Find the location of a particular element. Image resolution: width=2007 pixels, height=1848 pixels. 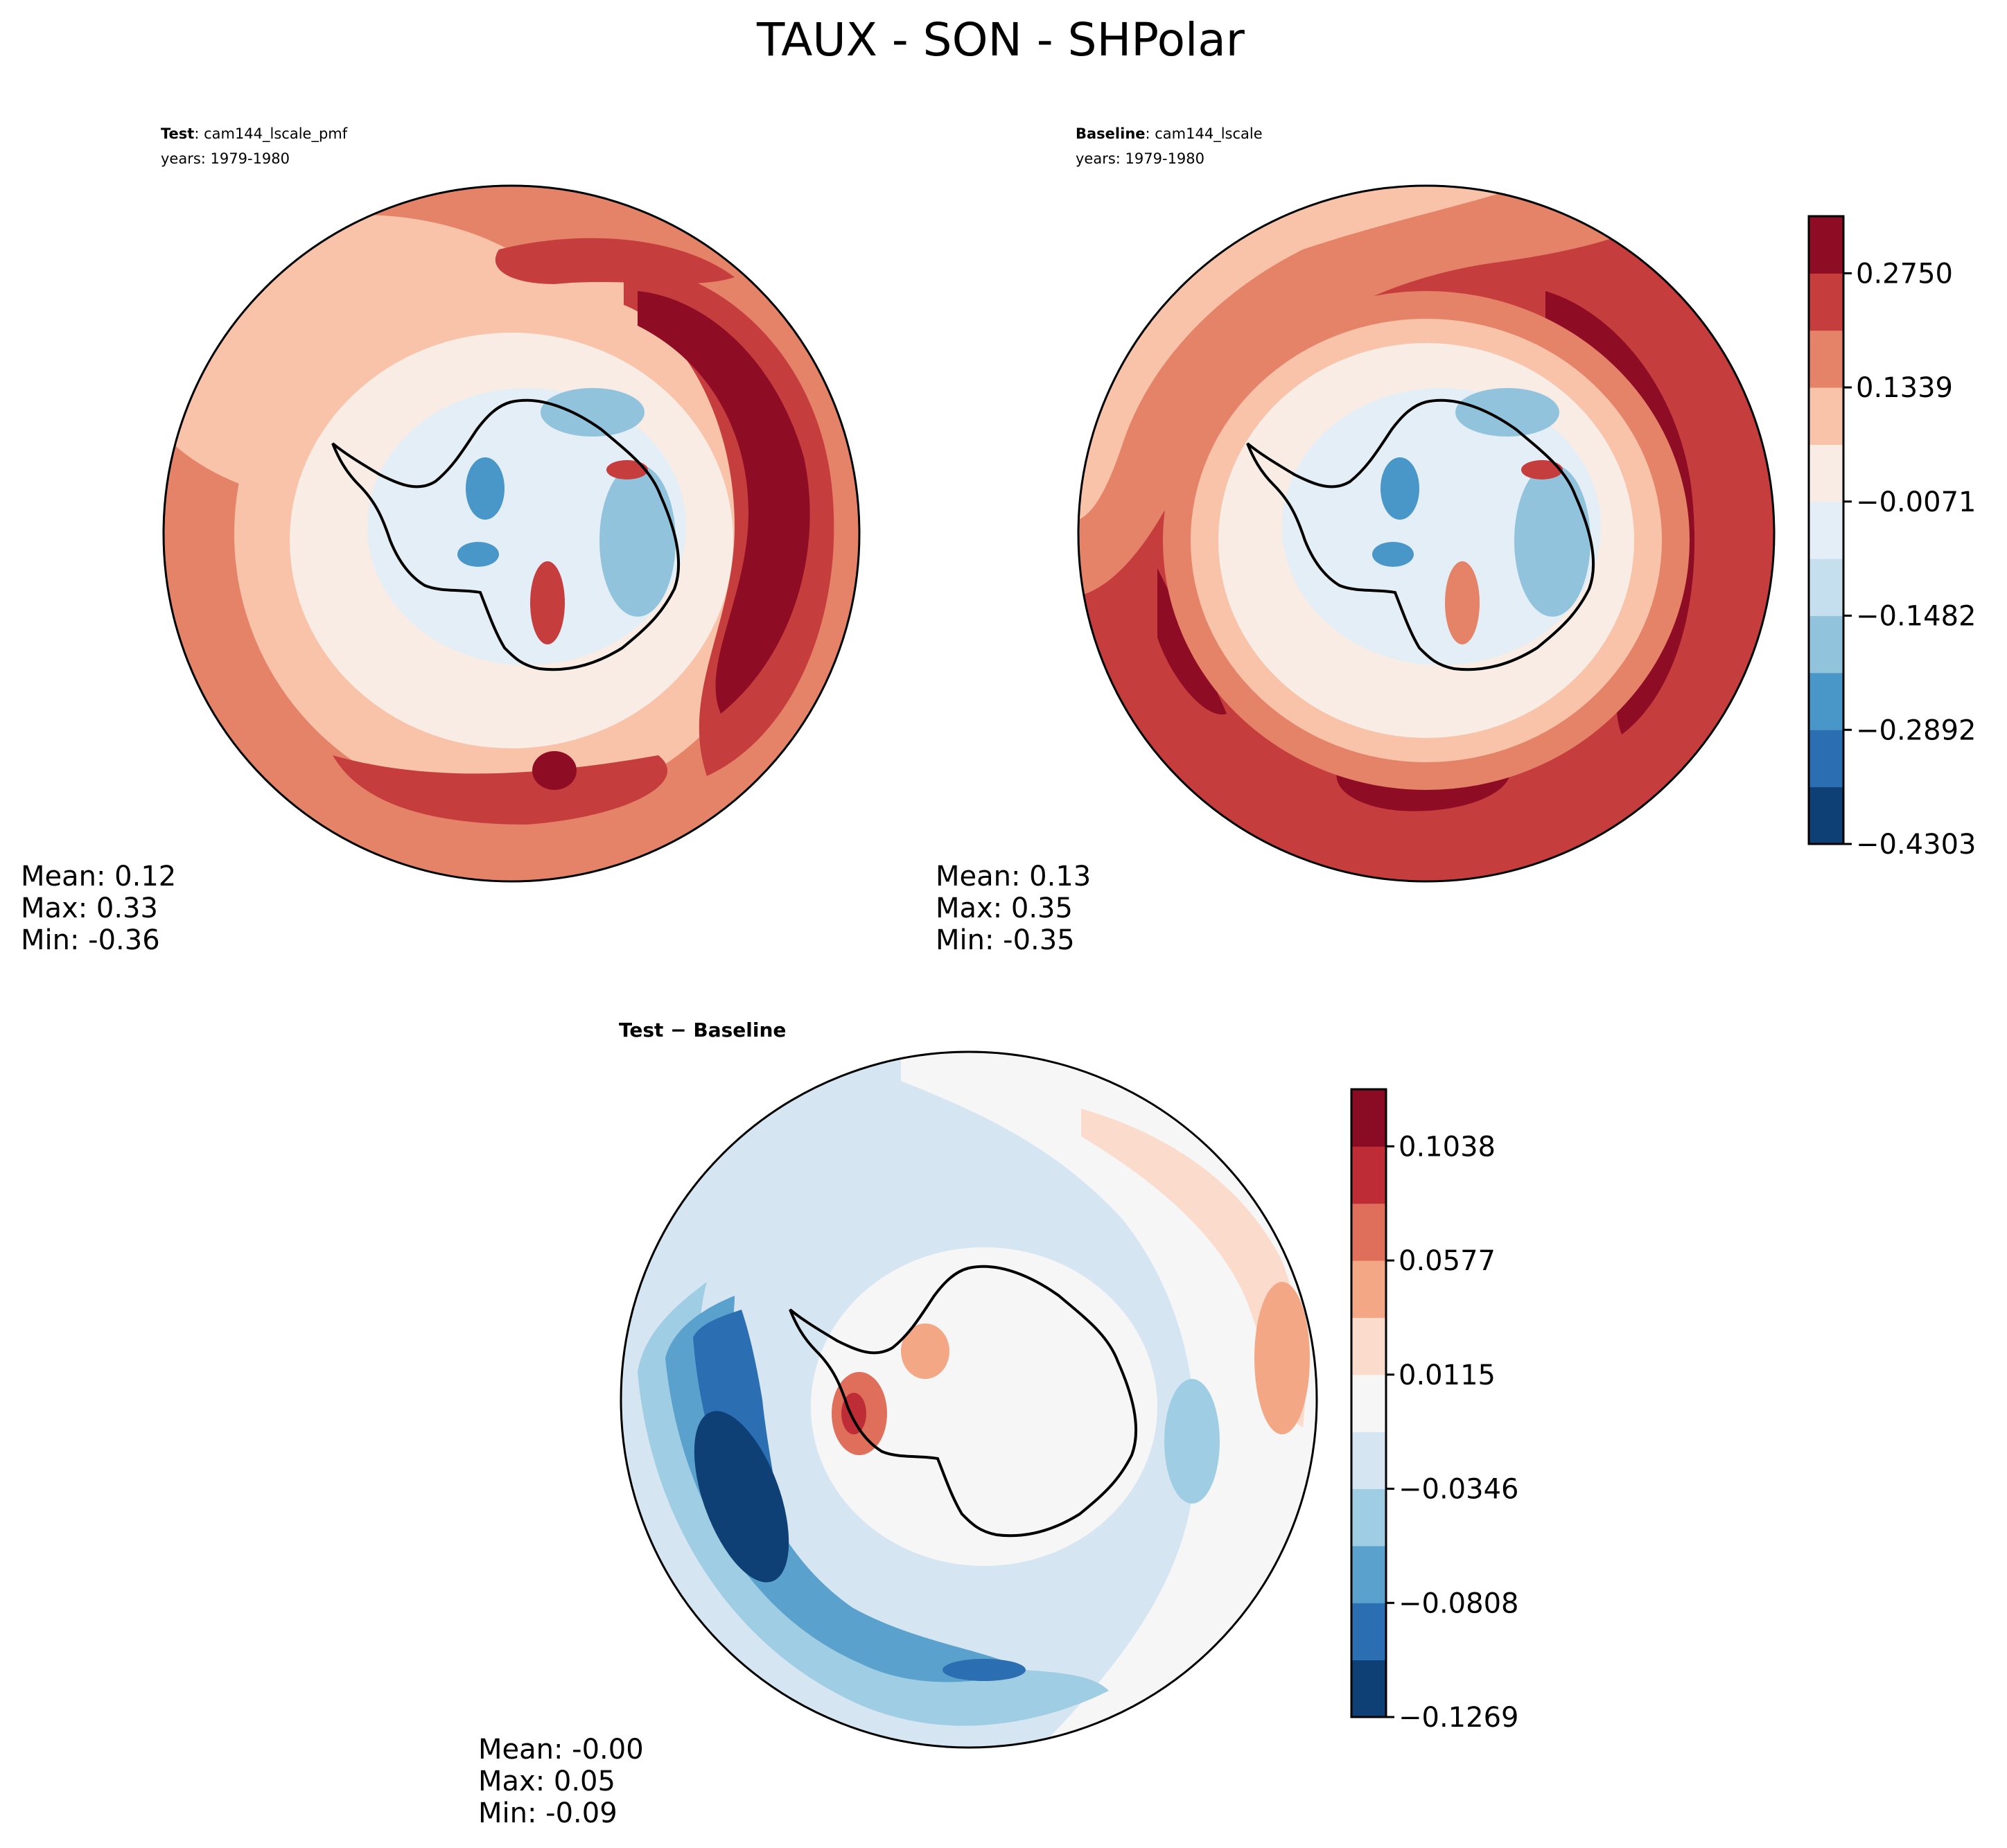

test-map-boundary is located at coordinates (511, 533).